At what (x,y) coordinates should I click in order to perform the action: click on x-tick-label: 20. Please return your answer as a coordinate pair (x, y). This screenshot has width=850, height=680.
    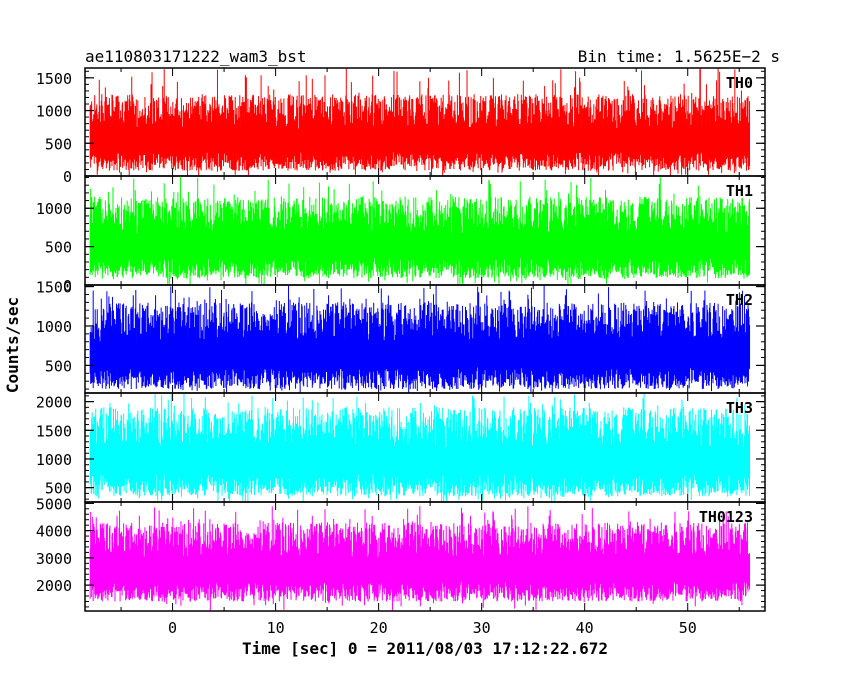
    Looking at the image, I should click on (379, 628).